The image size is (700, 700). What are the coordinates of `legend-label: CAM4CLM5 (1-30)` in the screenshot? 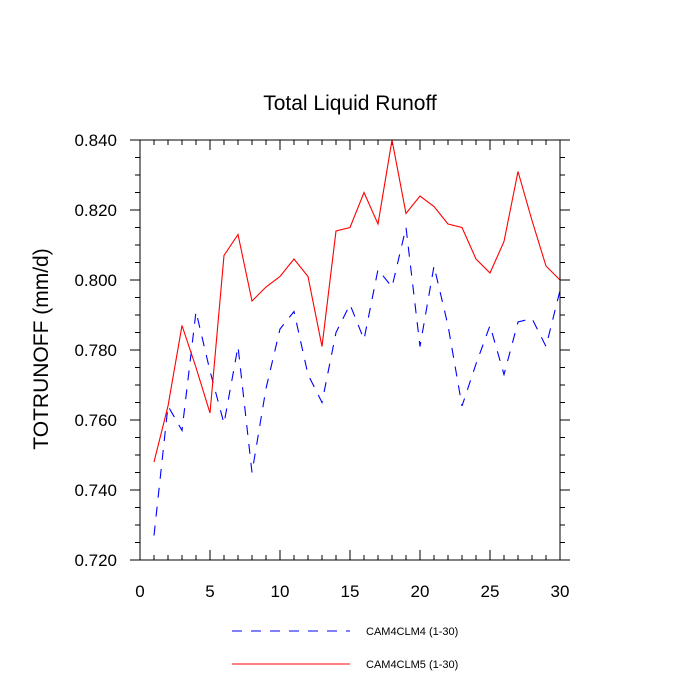 It's located at (412, 665).